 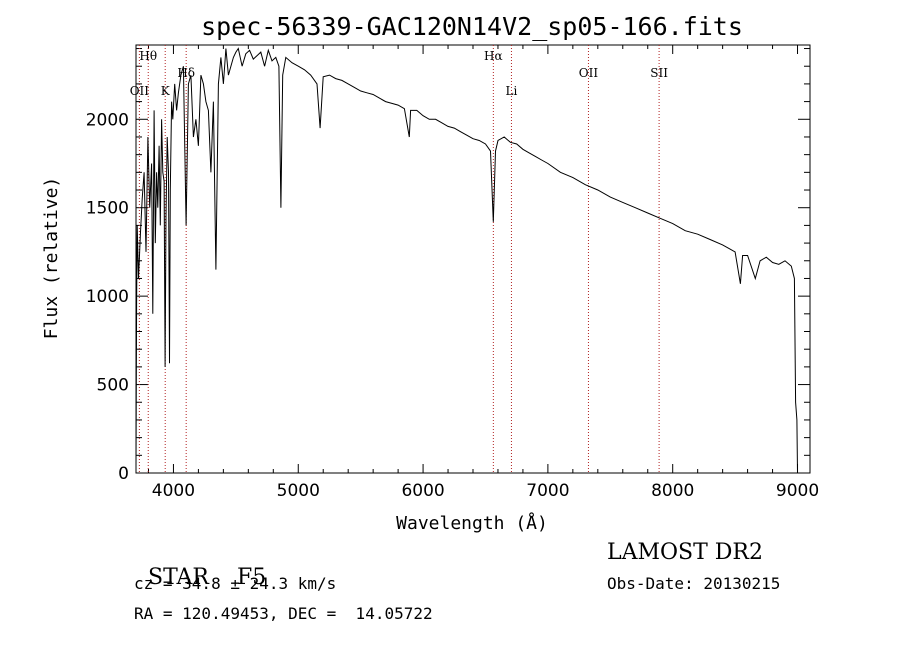 What do you see at coordinates (166, 91) in the screenshot?
I see `reference-line-label: K` at bounding box center [166, 91].